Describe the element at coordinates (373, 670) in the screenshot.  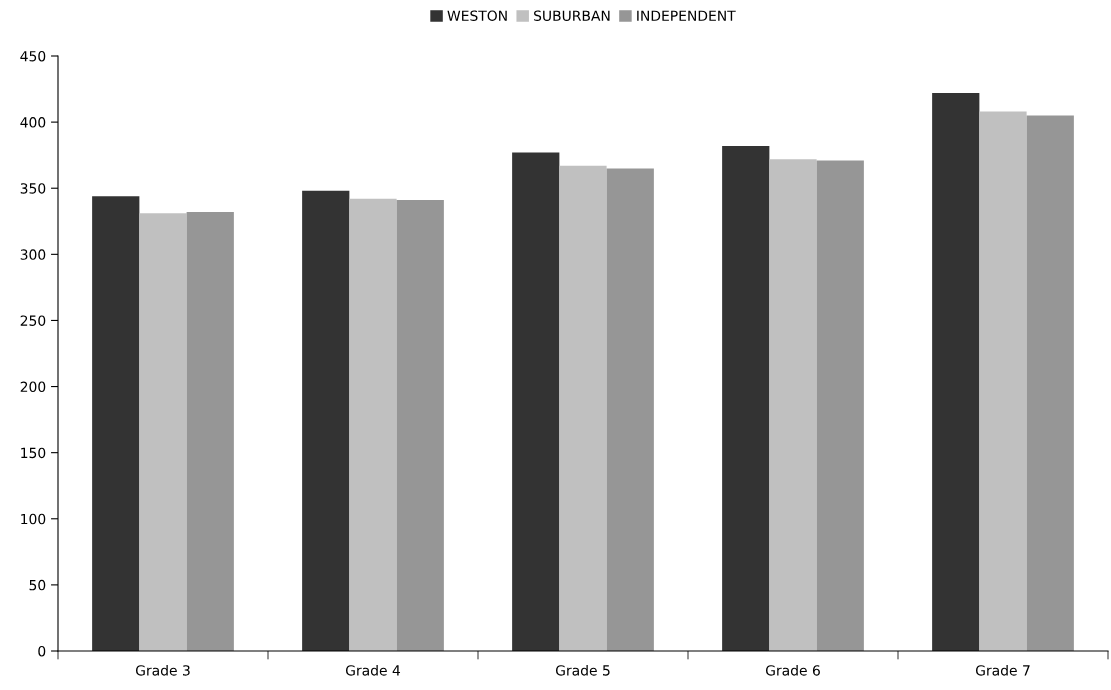
I see `x-tick-label: Grade 4` at that location.